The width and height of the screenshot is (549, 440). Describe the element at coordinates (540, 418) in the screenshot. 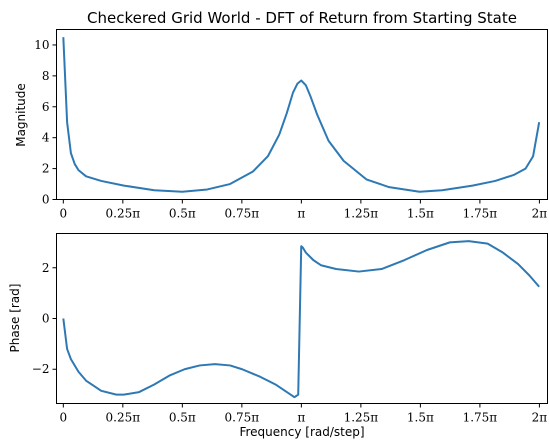

I see `phase-x-tick-label: 2π` at that location.